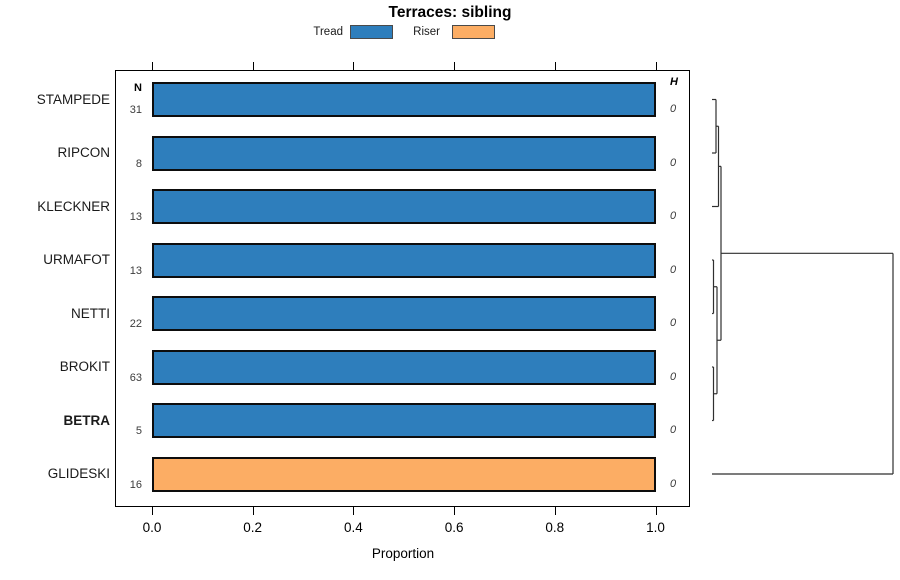  Describe the element at coordinates (78, 473) in the screenshot. I see `category-label-glideski: GLIDESKI` at that location.